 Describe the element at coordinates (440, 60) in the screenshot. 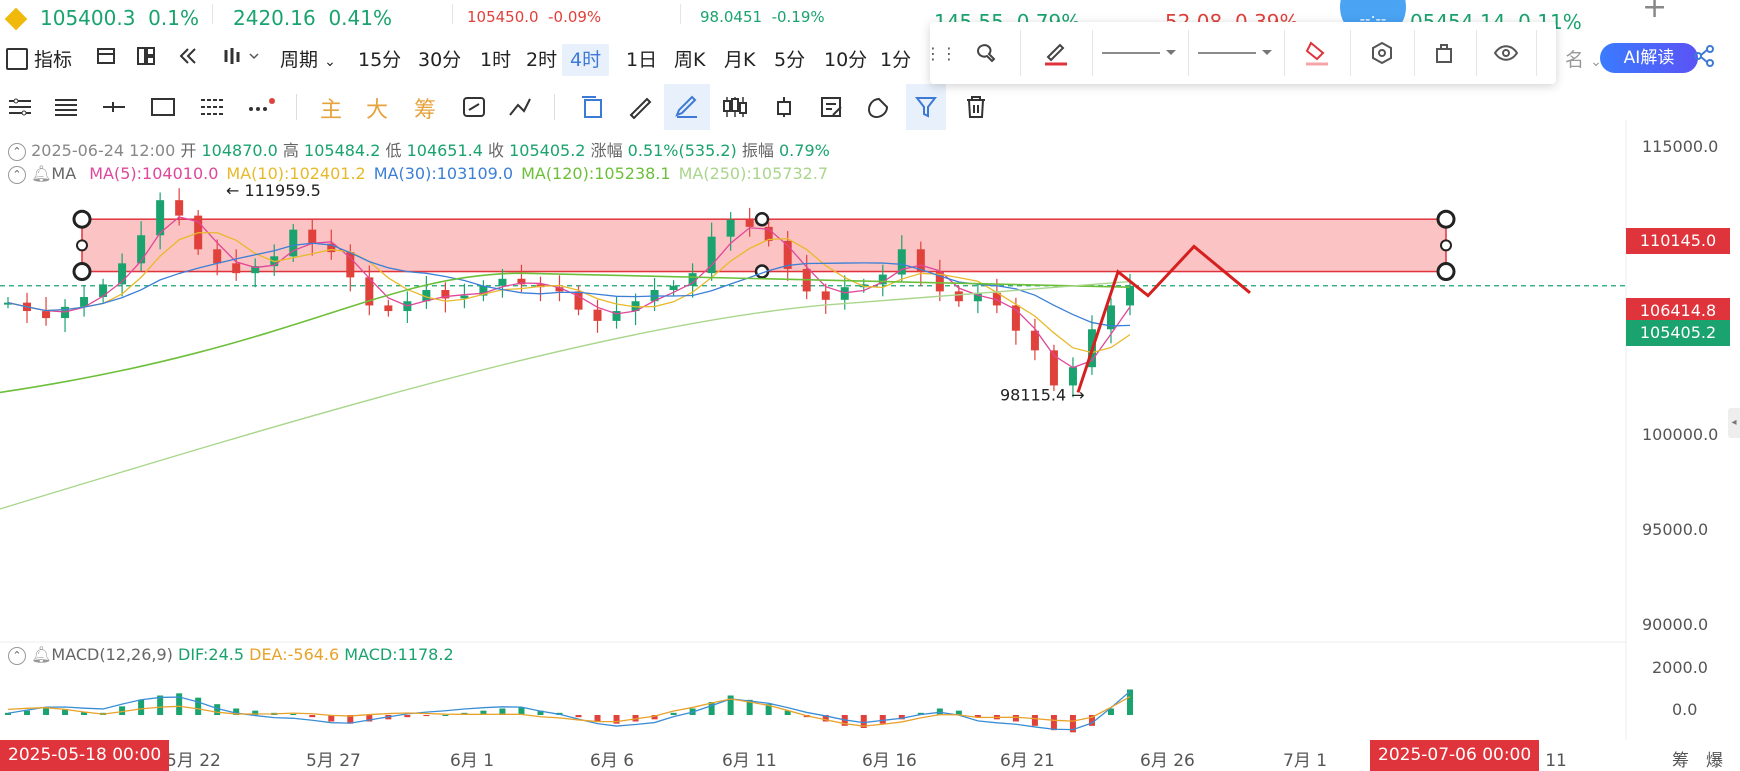

I see `interval-1: 30分` at that location.